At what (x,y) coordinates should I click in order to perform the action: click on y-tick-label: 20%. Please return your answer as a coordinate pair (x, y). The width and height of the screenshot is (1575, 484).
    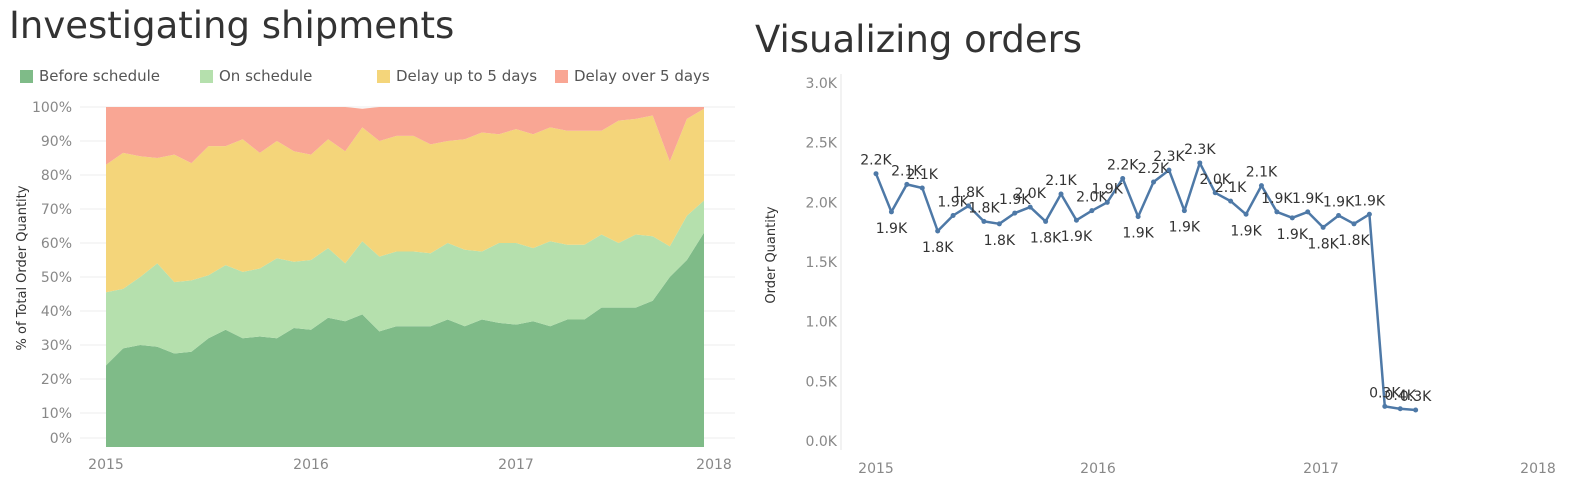
    Looking at the image, I should click on (56, 380).